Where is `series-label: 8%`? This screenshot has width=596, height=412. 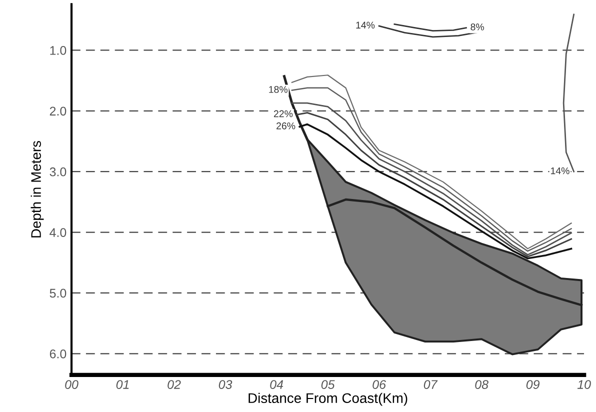 series-label: 8% is located at coordinates (477, 27).